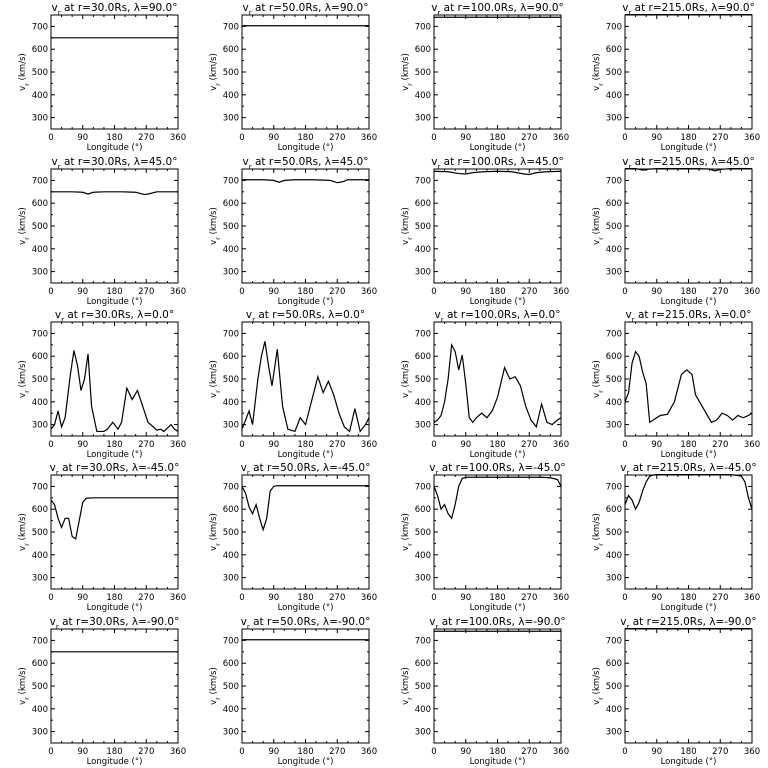 This screenshot has height=768, width=768. I want to click on title-rest: at r=50.0Rs, λ=-45.0°, so click(310, 468).